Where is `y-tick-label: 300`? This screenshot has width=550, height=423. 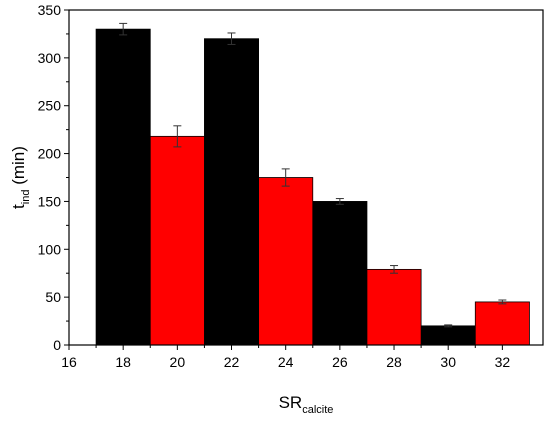
y-tick-label: 300 is located at coordinates (50, 58).